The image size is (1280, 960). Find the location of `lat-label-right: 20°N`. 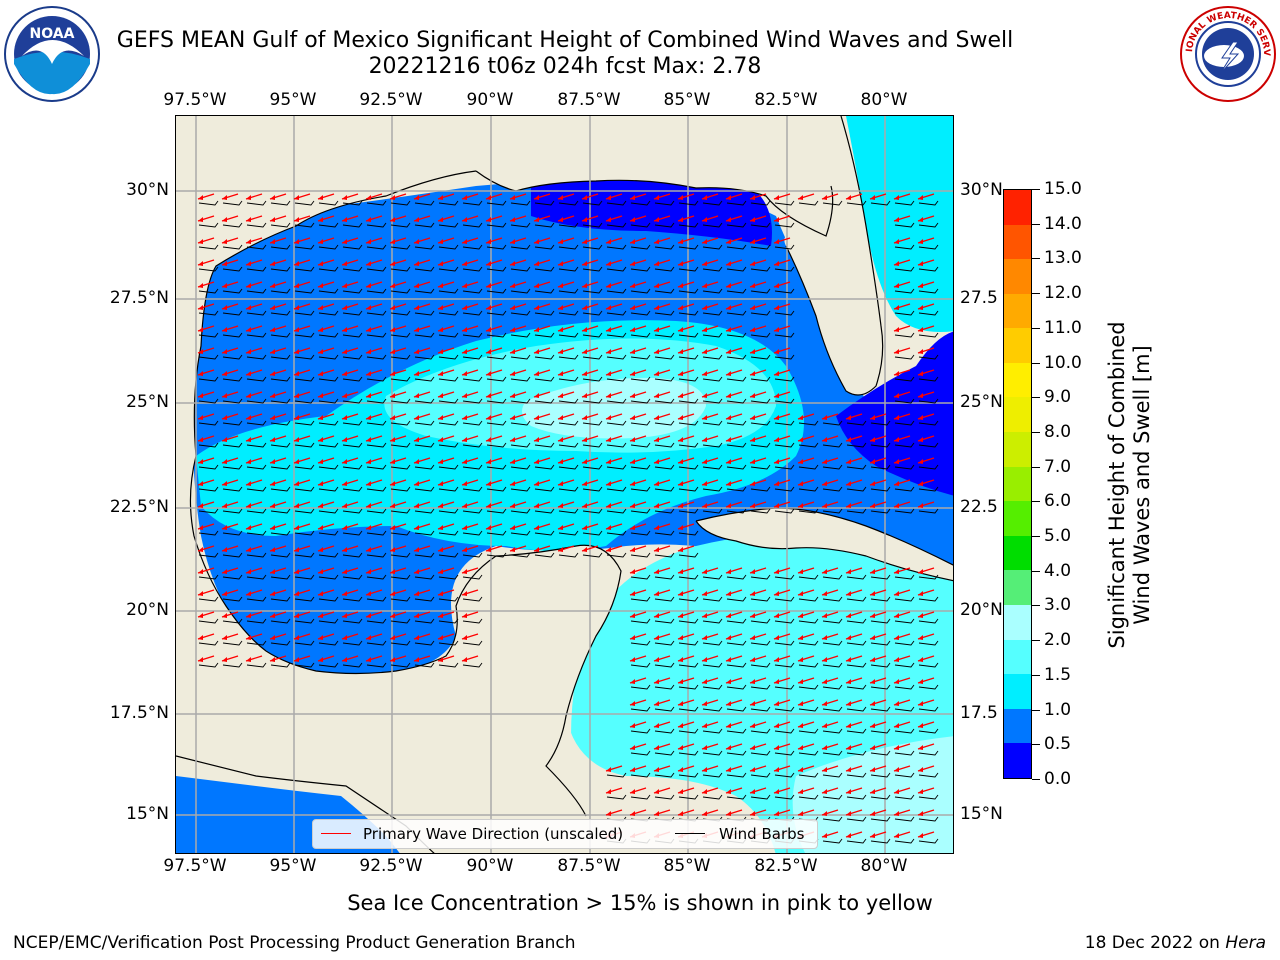

lat-label-right: 20°N is located at coordinates (981, 610).